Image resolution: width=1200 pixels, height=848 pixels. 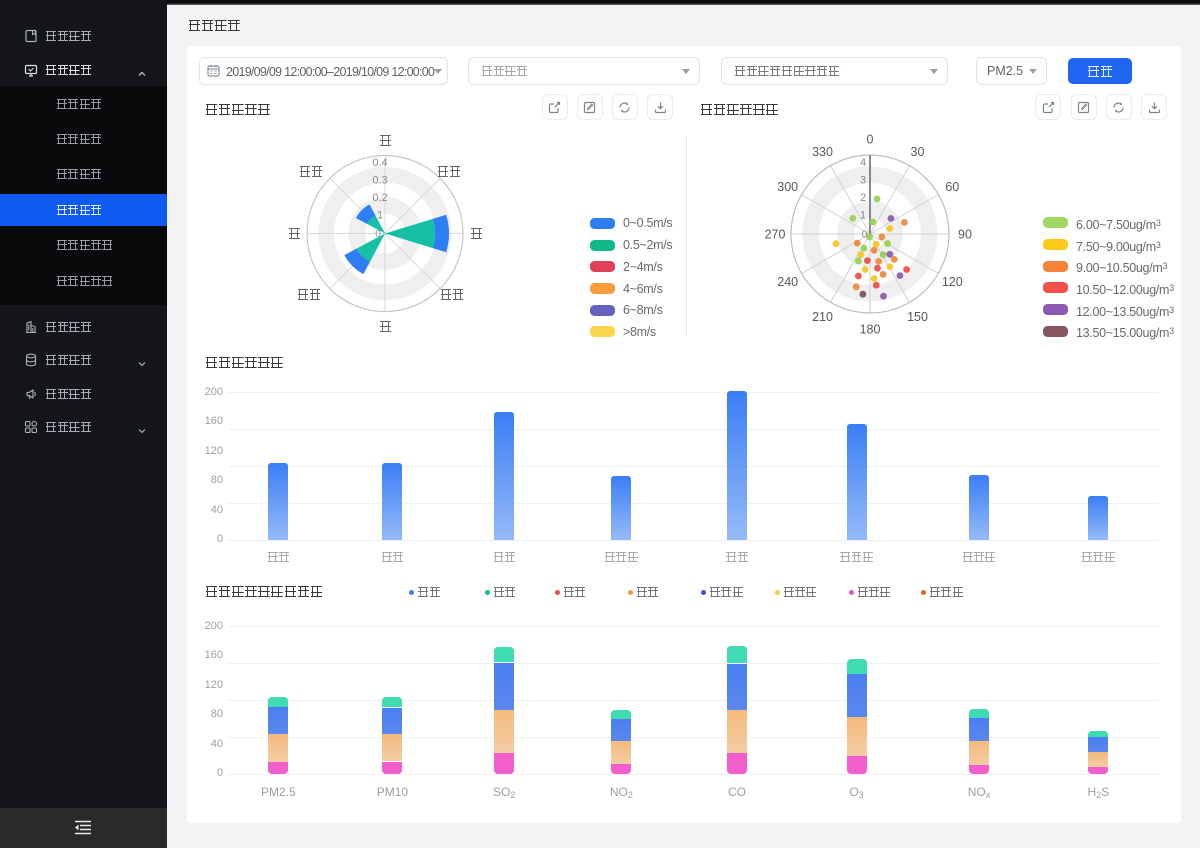 I want to click on svg-text: 0.4, so click(x=379, y=163).